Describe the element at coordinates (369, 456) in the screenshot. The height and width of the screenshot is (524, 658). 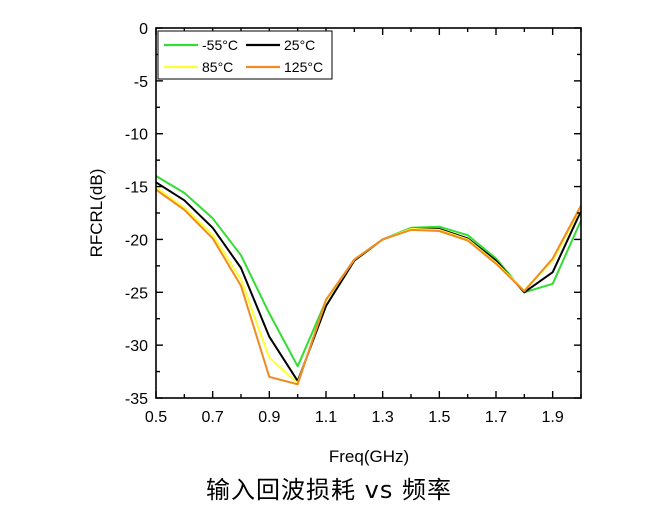
I see `x-axis-title: Freq(GHz)` at that location.